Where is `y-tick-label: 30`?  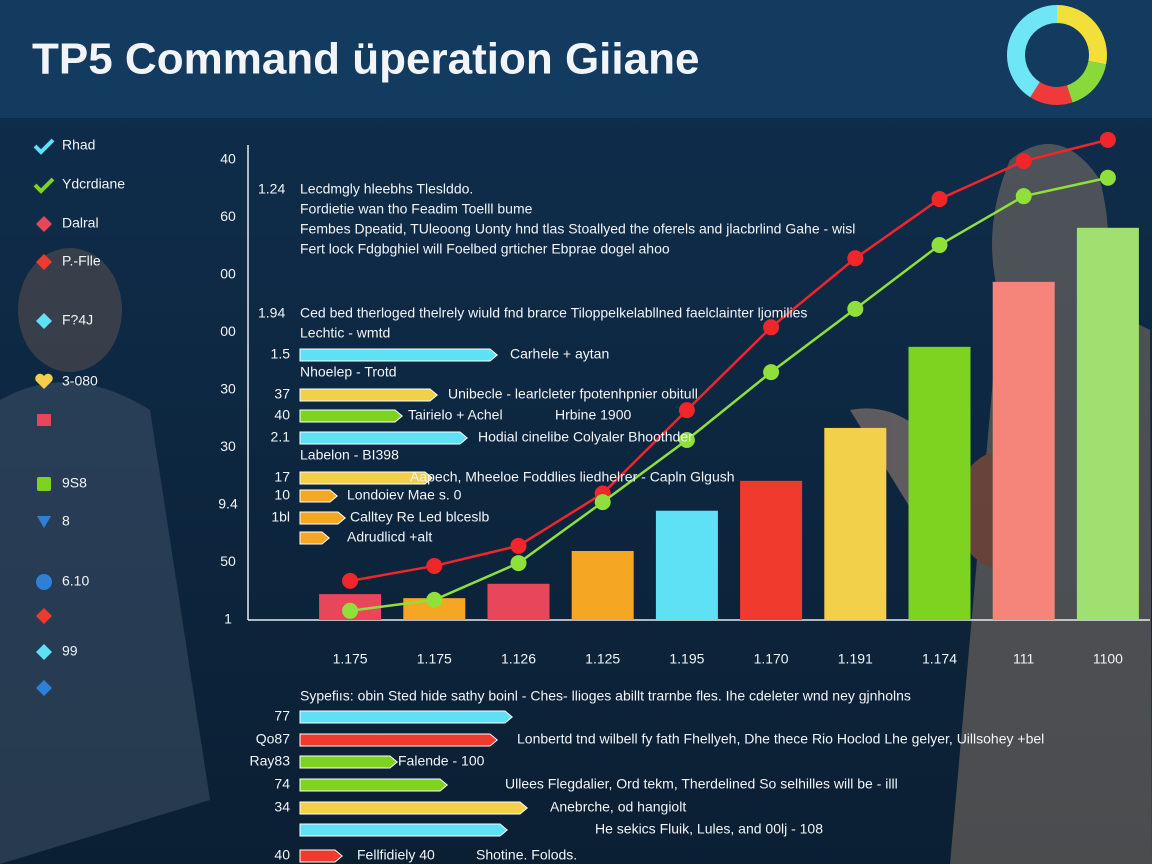
y-tick-label: 30 is located at coordinates (228, 389).